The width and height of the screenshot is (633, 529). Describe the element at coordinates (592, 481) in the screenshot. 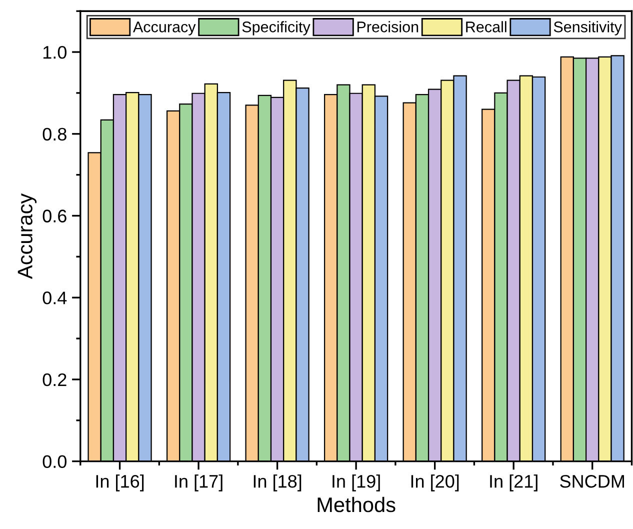

I see `x-tick-label: SNCDM` at that location.